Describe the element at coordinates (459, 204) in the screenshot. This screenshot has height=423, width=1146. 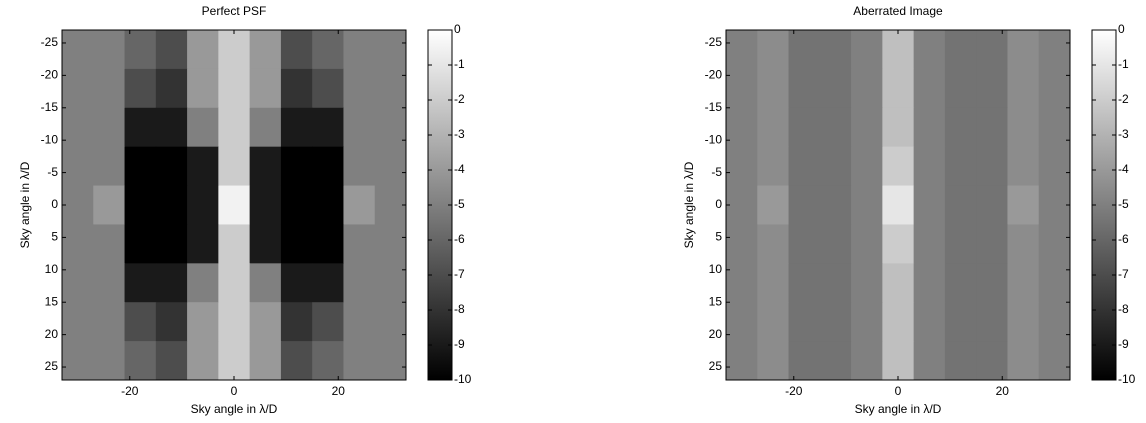
I see `colorbar-tick-label: -5` at that location.